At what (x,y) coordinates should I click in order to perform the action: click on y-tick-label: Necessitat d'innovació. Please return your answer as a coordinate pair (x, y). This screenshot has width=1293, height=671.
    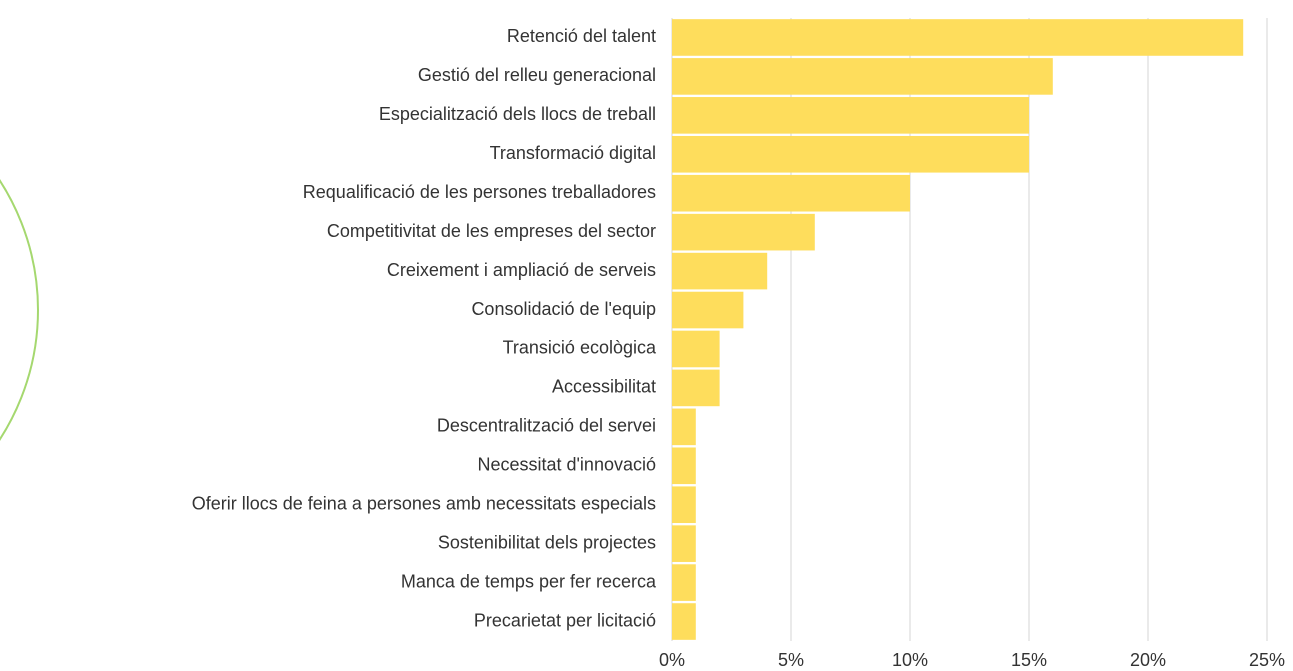
    Looking at the image, I should click on (566, 465).